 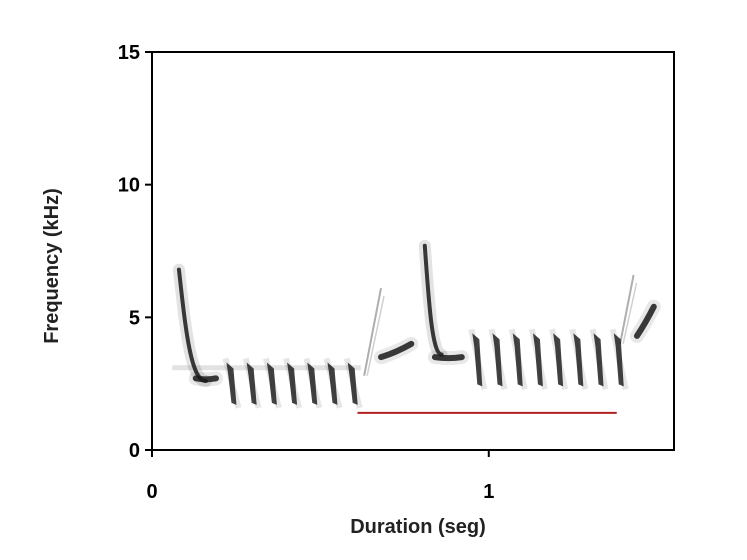 I want to click on x-tick-label: 1, so click(x=488, y=492).